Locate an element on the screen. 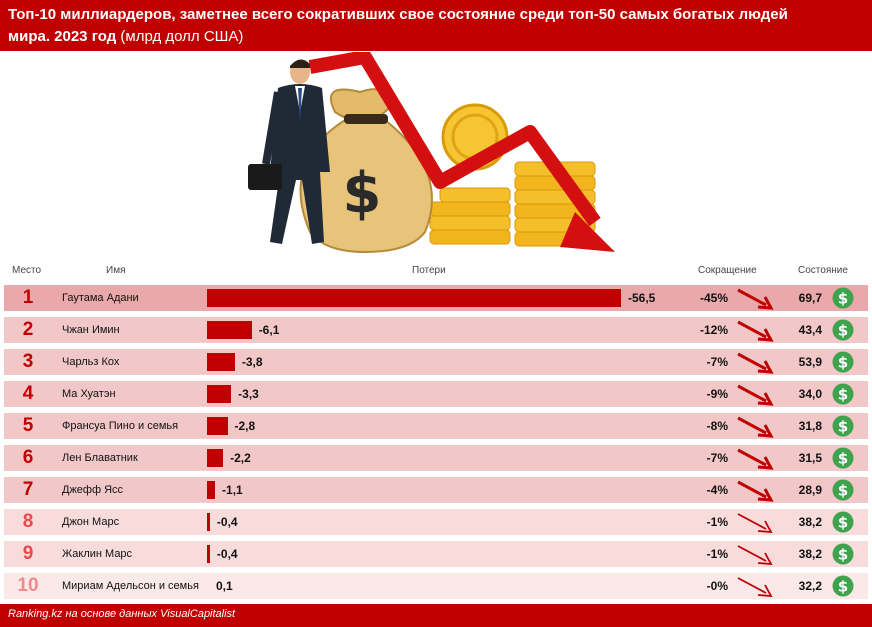 The height and width of the screenshot is (627, 872). billionaire-name: Франсуа Пино и семья is located at coordinates (120, 426).